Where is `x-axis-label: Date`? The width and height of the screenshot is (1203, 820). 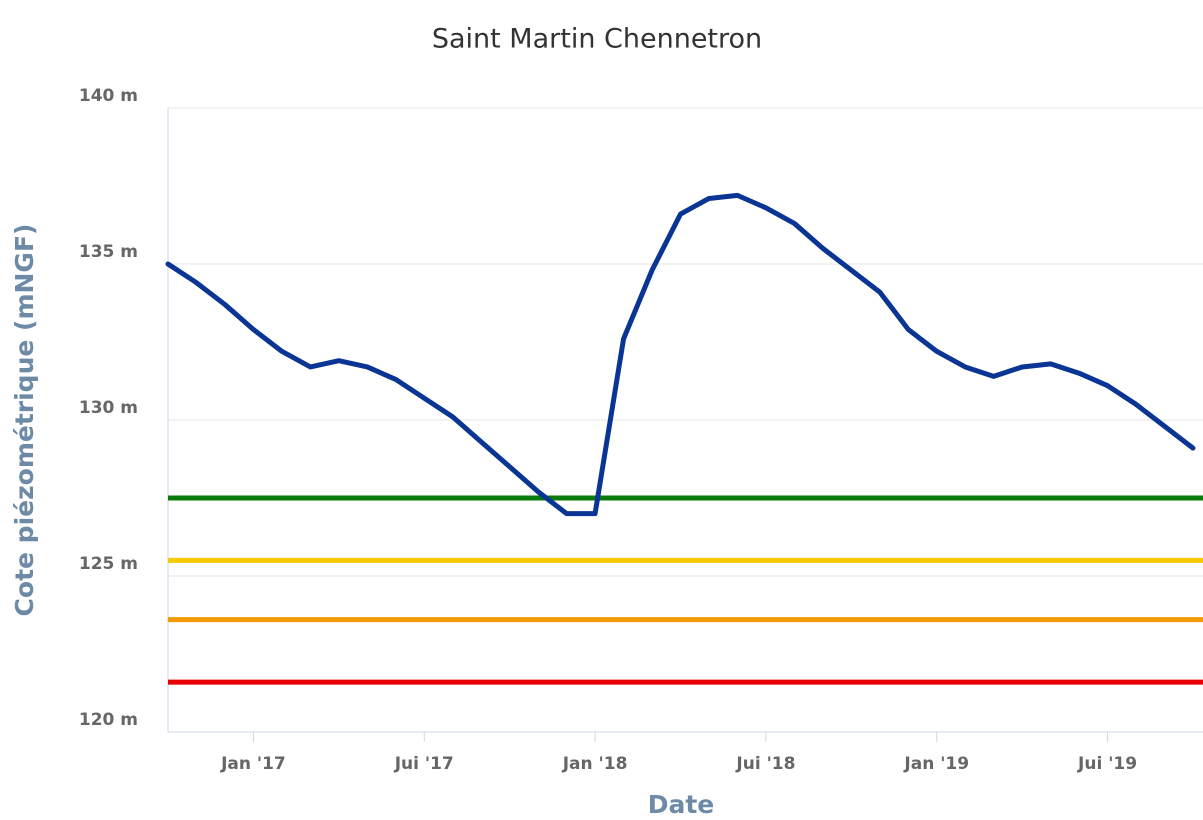
x-axis-label: Date is located at coordinates (681, 804).